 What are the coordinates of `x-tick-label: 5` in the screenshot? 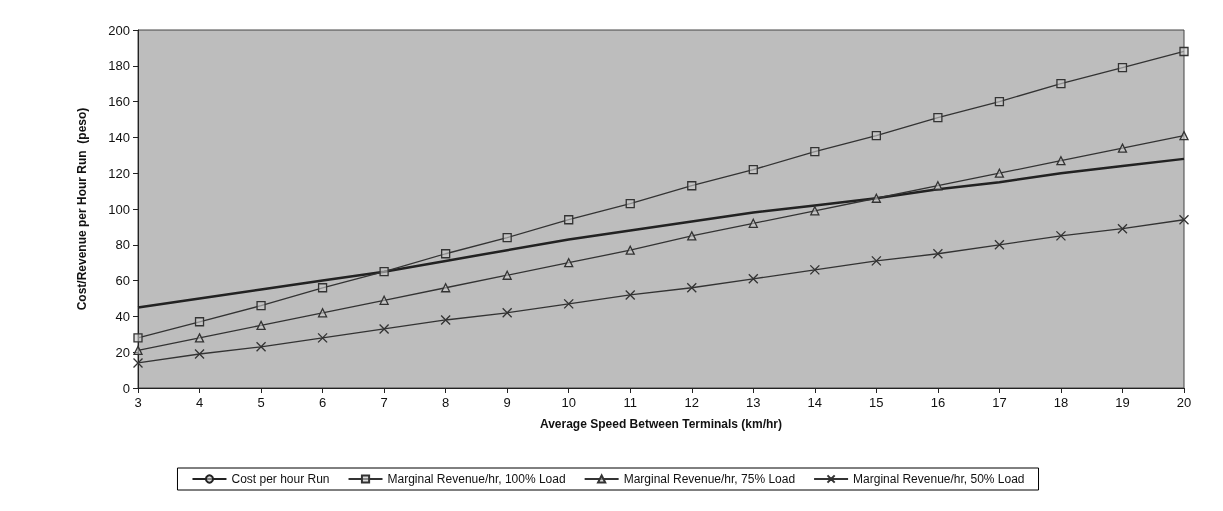 It's located at (261, 402).